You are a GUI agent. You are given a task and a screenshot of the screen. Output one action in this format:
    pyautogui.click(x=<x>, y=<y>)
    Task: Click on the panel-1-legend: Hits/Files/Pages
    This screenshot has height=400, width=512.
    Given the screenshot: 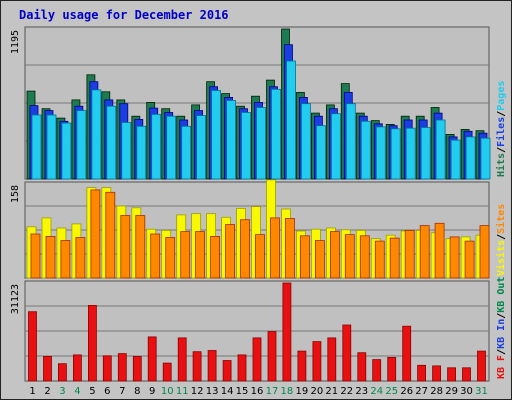 What is the action you would take?
    pyautogui.click(x=501, y=129)
    